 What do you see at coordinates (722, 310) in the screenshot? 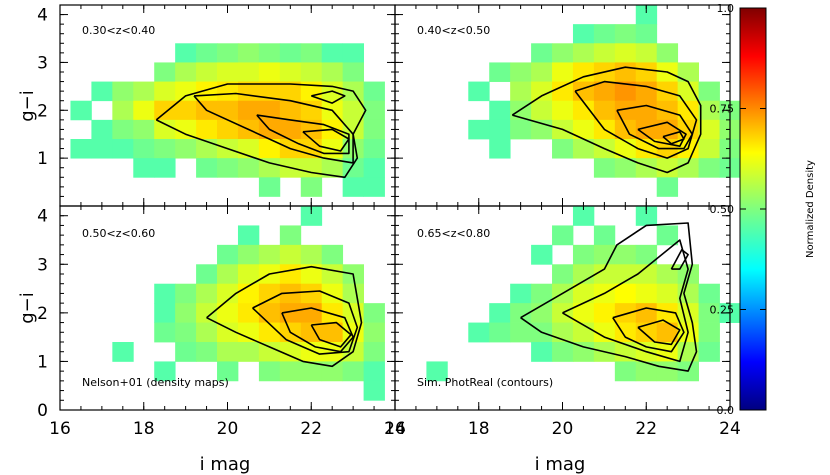
I see `colorbar-tick-label: 0.25` at bounding box center [722, 310].